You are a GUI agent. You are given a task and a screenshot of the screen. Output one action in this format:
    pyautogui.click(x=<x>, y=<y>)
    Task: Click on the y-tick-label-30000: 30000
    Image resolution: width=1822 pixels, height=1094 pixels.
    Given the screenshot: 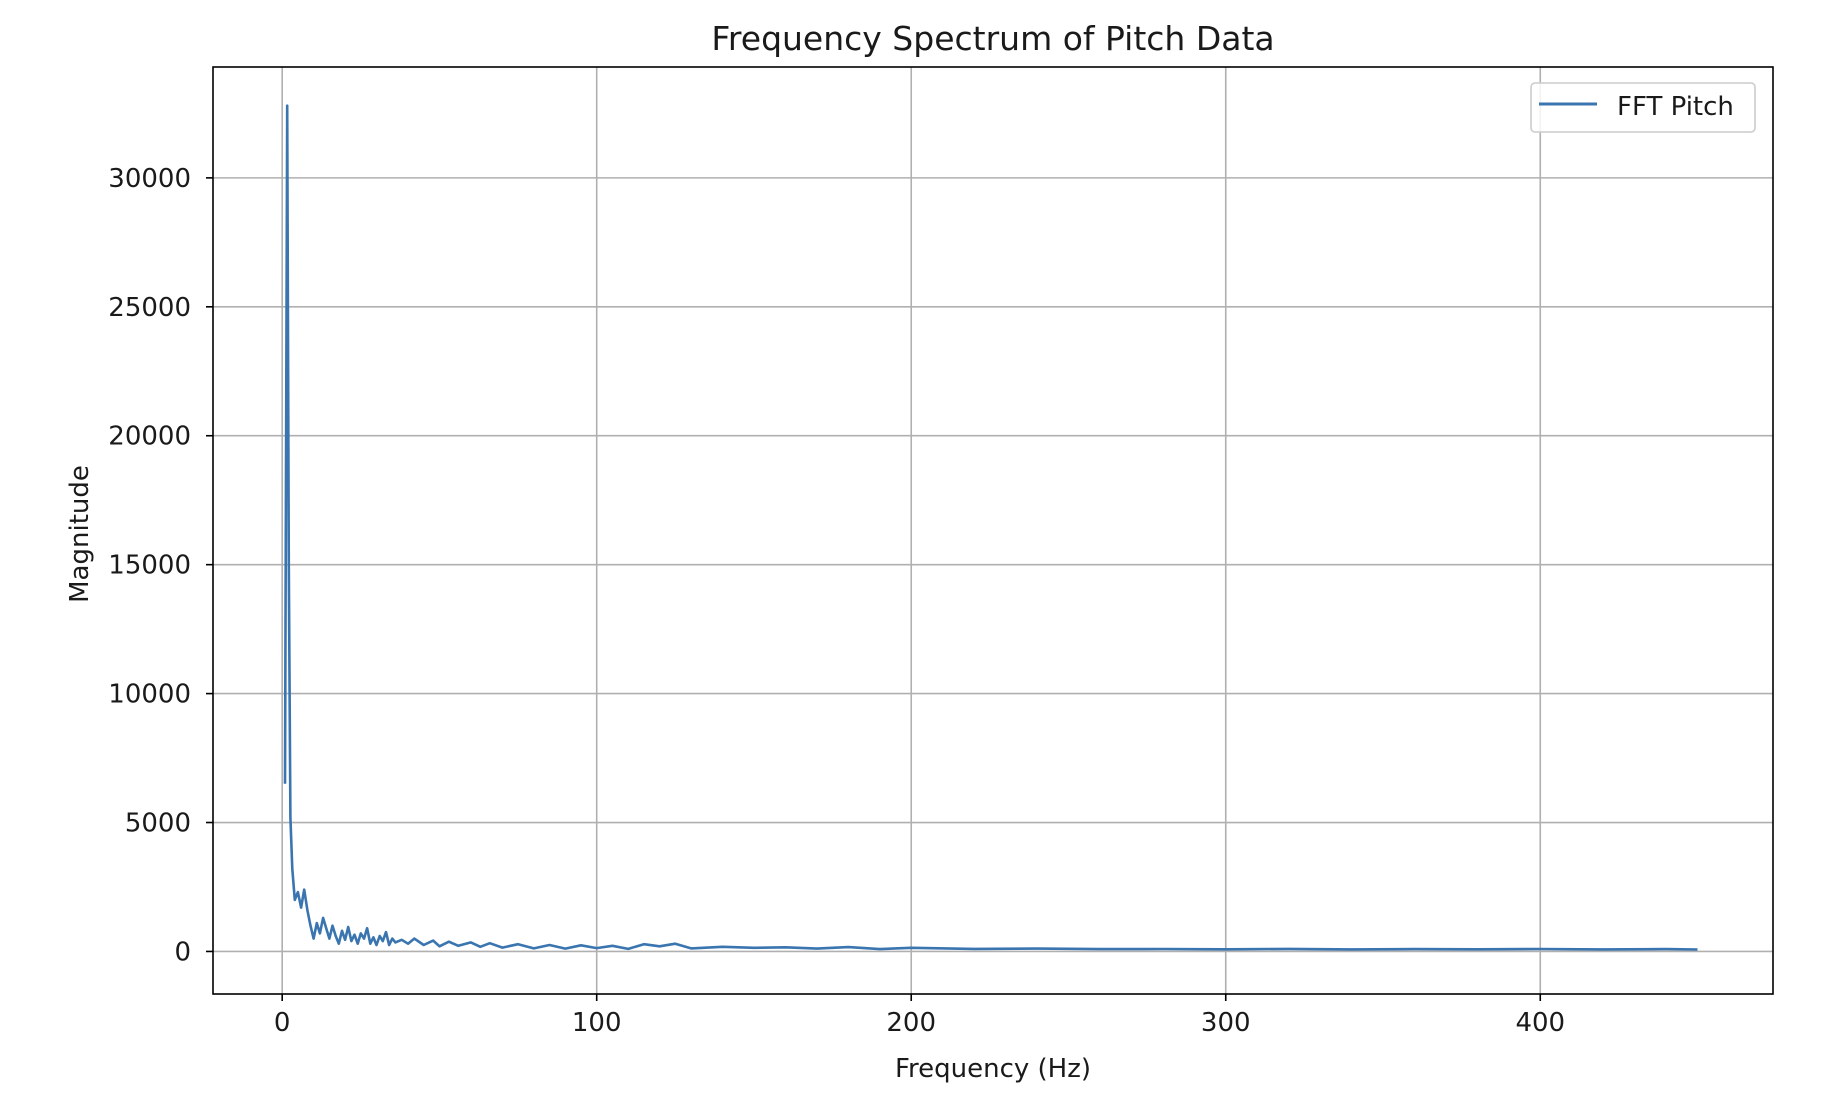 What is the action you would take?
    pyautogui.click(x=149, y=179)
    